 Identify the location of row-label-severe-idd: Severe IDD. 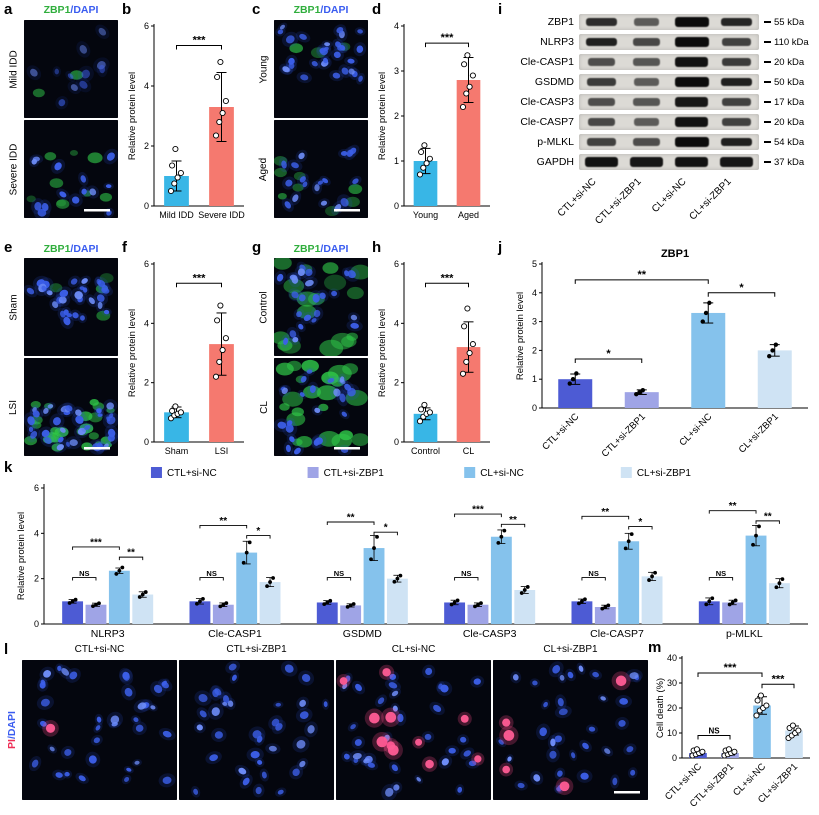
(14, 169).